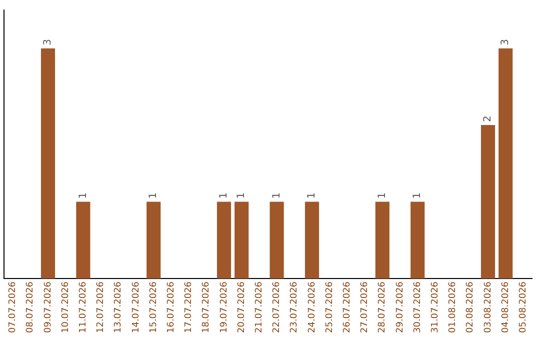  What do you see at coordinates (295, 307) in the screenshot?
I see `x-tick-label: 23.07.2026` at bounding box center [295, 307].